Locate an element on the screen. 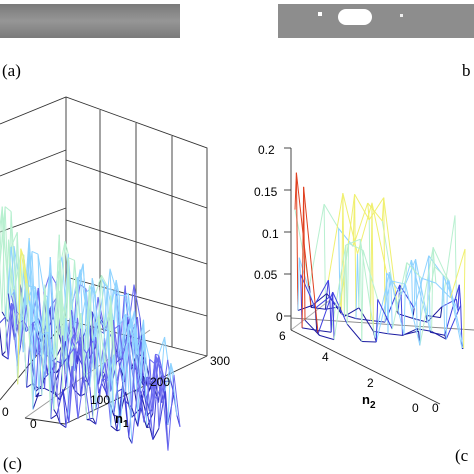 This screenshot has width=474, height=474. panel-c-yaxis-tick: 300 is located at coordinates (220, 361).